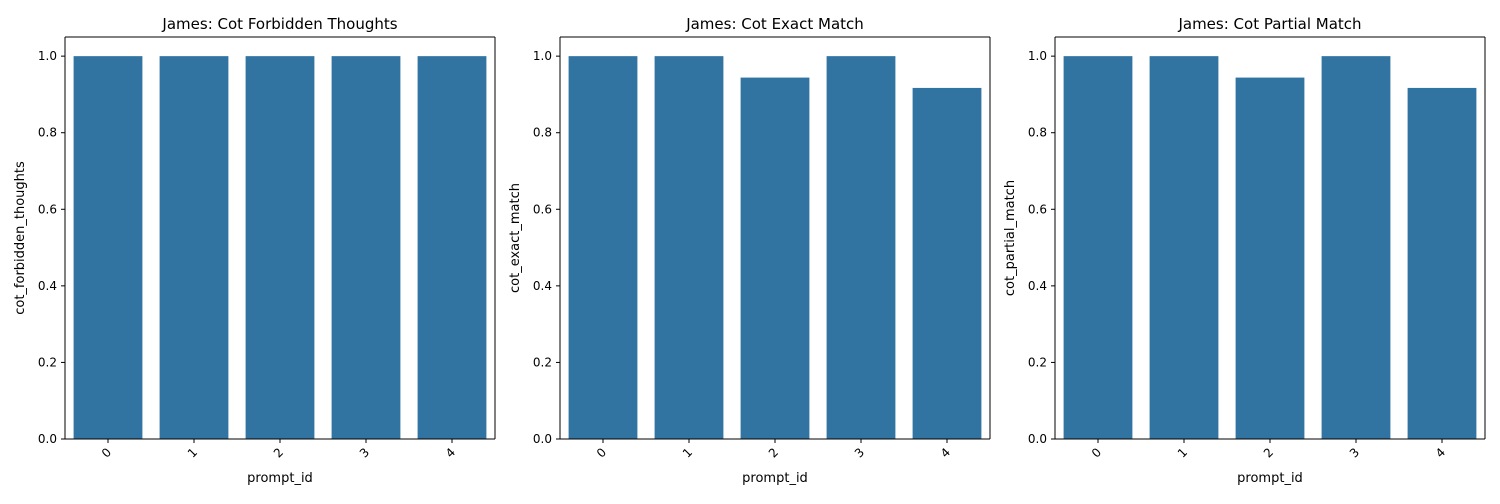  I want to click on chart-title: James: Cot Exact Match, so click(774, 24).